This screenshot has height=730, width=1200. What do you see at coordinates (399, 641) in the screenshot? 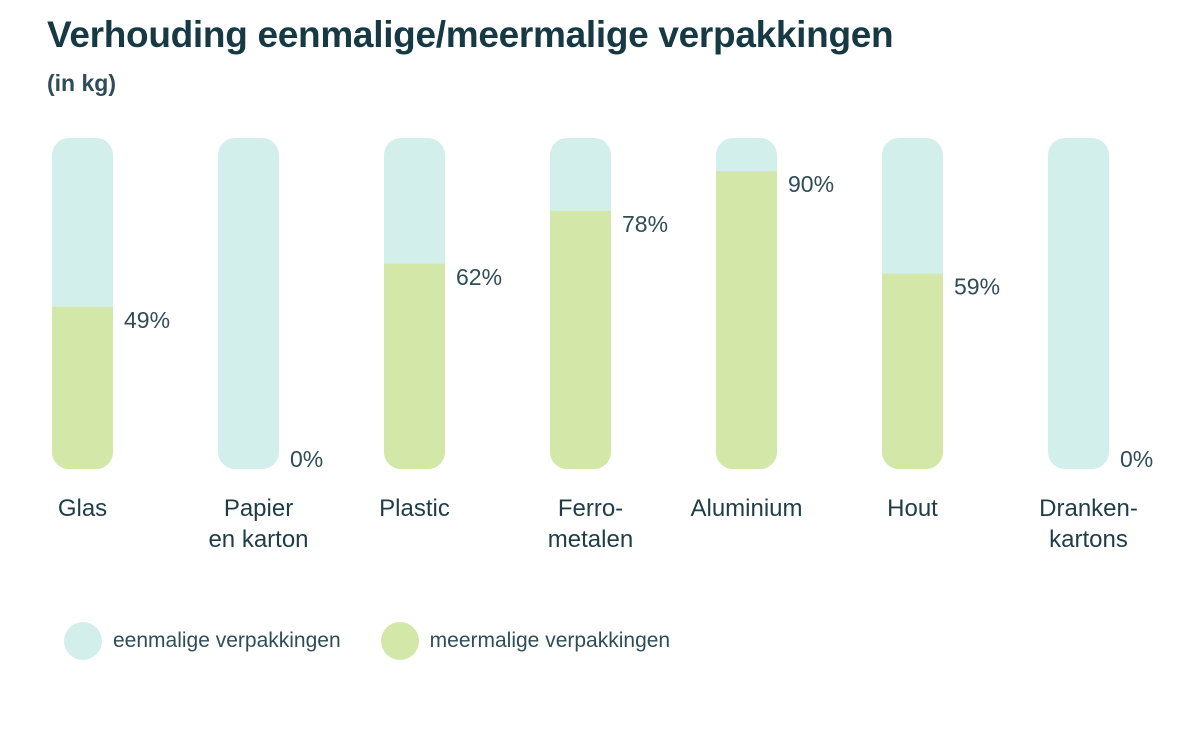
I see `legend-swatch-meermalig` at bounding box center [399, 641].